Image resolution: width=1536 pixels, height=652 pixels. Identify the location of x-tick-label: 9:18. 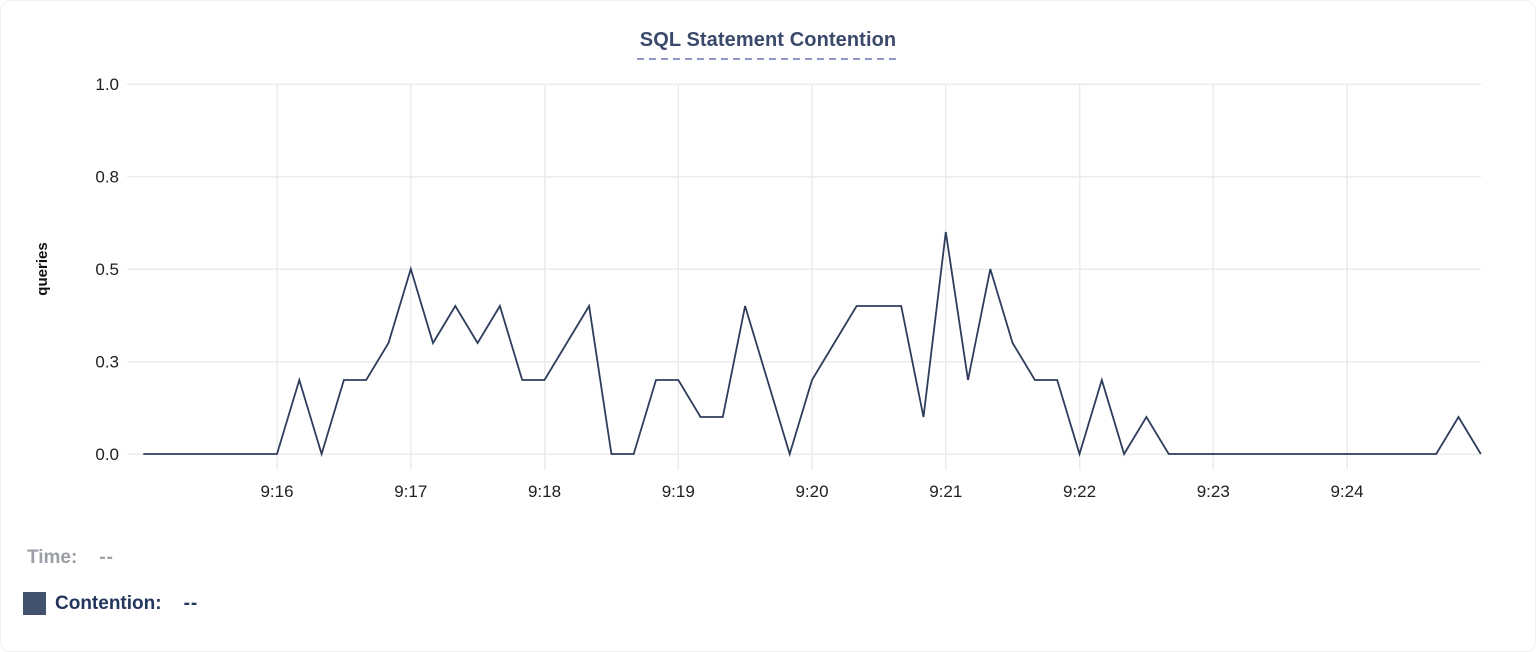
(544, 491).